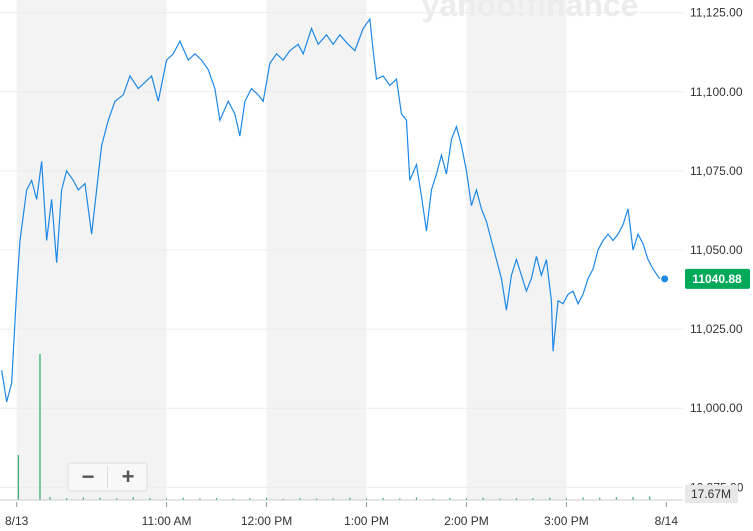 The image size is (753, 531). I want to click on zoom-button: +, so click(128, 476).